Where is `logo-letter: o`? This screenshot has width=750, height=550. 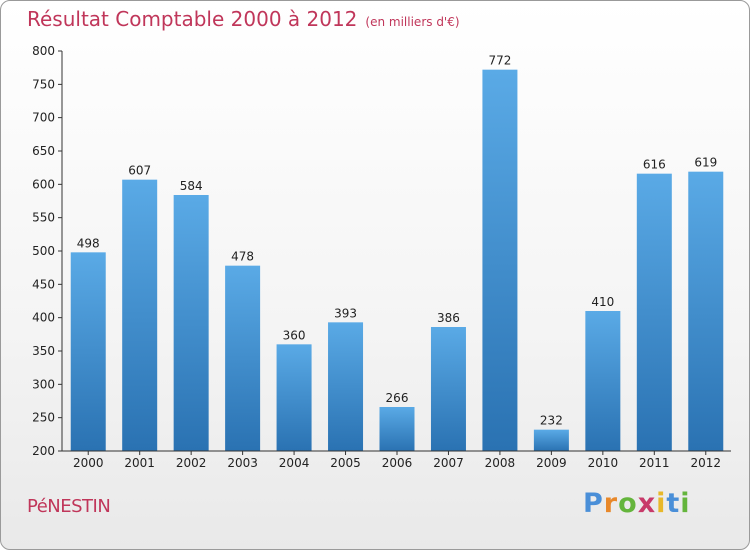 logo-letter: o is located at coordinates (628, 503).